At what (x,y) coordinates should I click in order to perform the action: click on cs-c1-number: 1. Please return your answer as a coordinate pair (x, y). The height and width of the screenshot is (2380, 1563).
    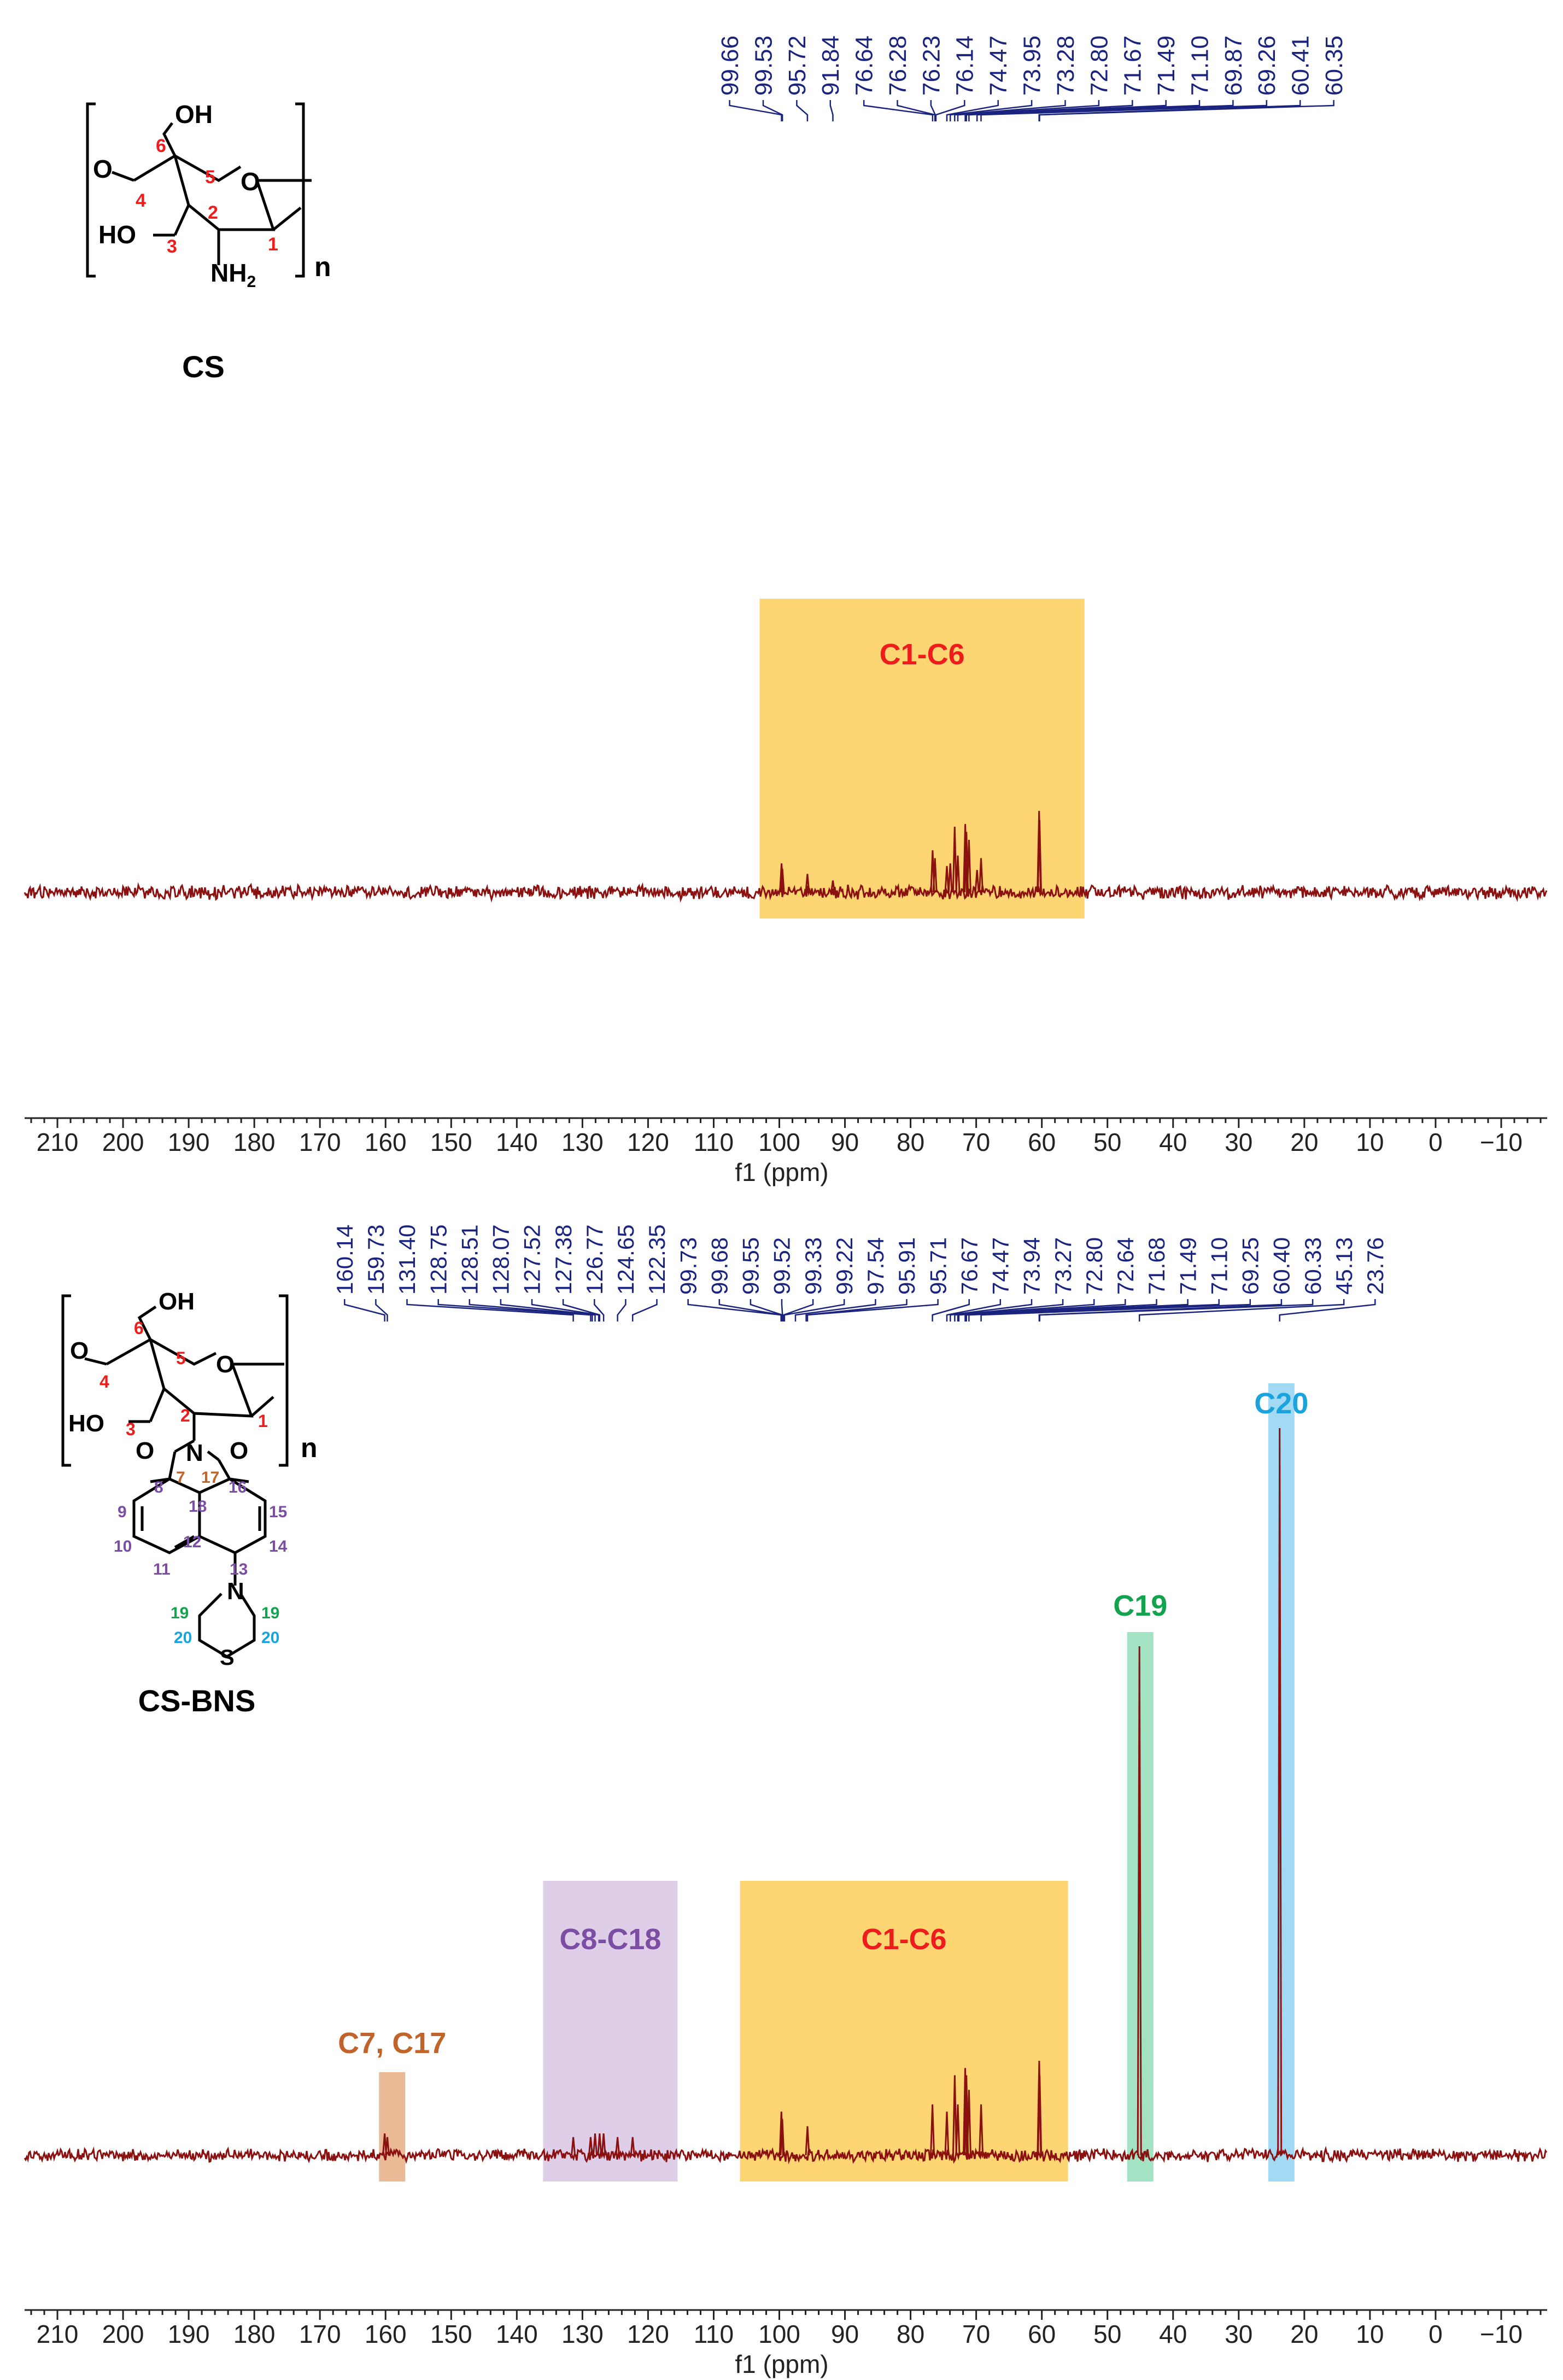
    Looking at the image, I should click on (273, 244).